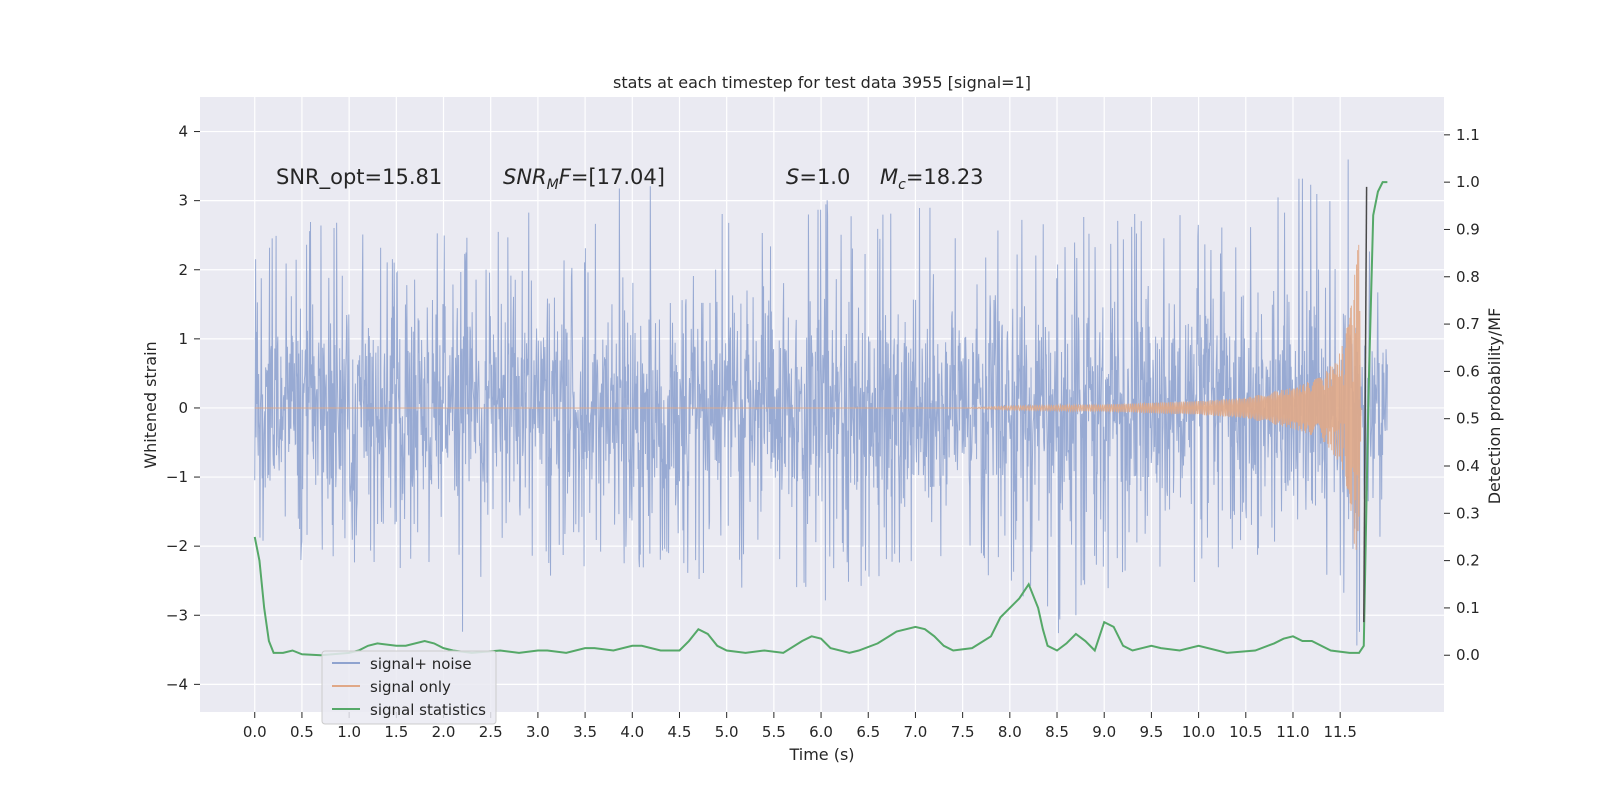 This screenshot has width=1600, height=800. I want to click on x-tick-label-6: 3.0, so click(538, 732).